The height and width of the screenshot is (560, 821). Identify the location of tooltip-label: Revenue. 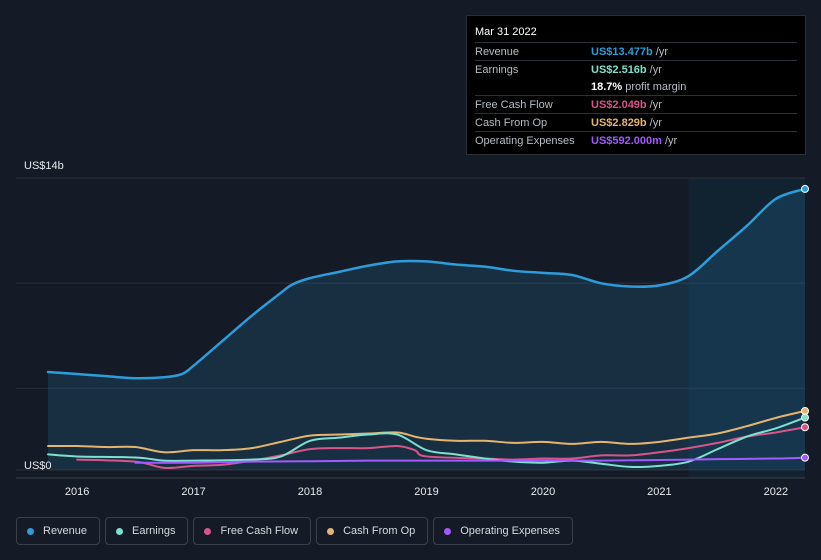
(497, 51).